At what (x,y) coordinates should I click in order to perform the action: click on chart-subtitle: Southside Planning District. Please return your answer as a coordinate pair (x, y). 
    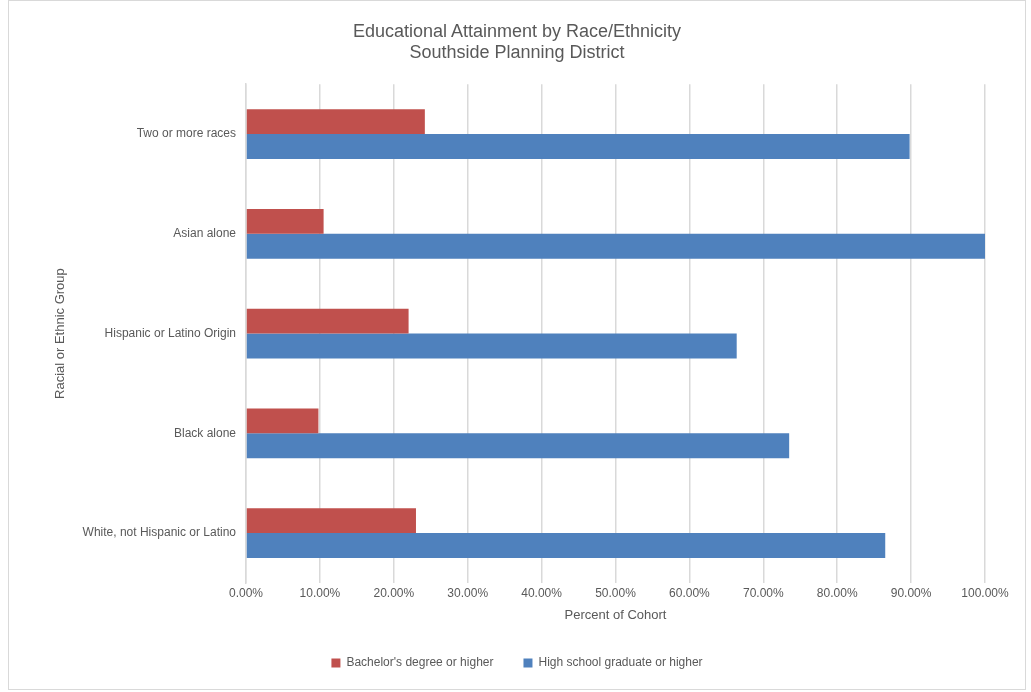
    Looking at the image, I should click on (517, 52).